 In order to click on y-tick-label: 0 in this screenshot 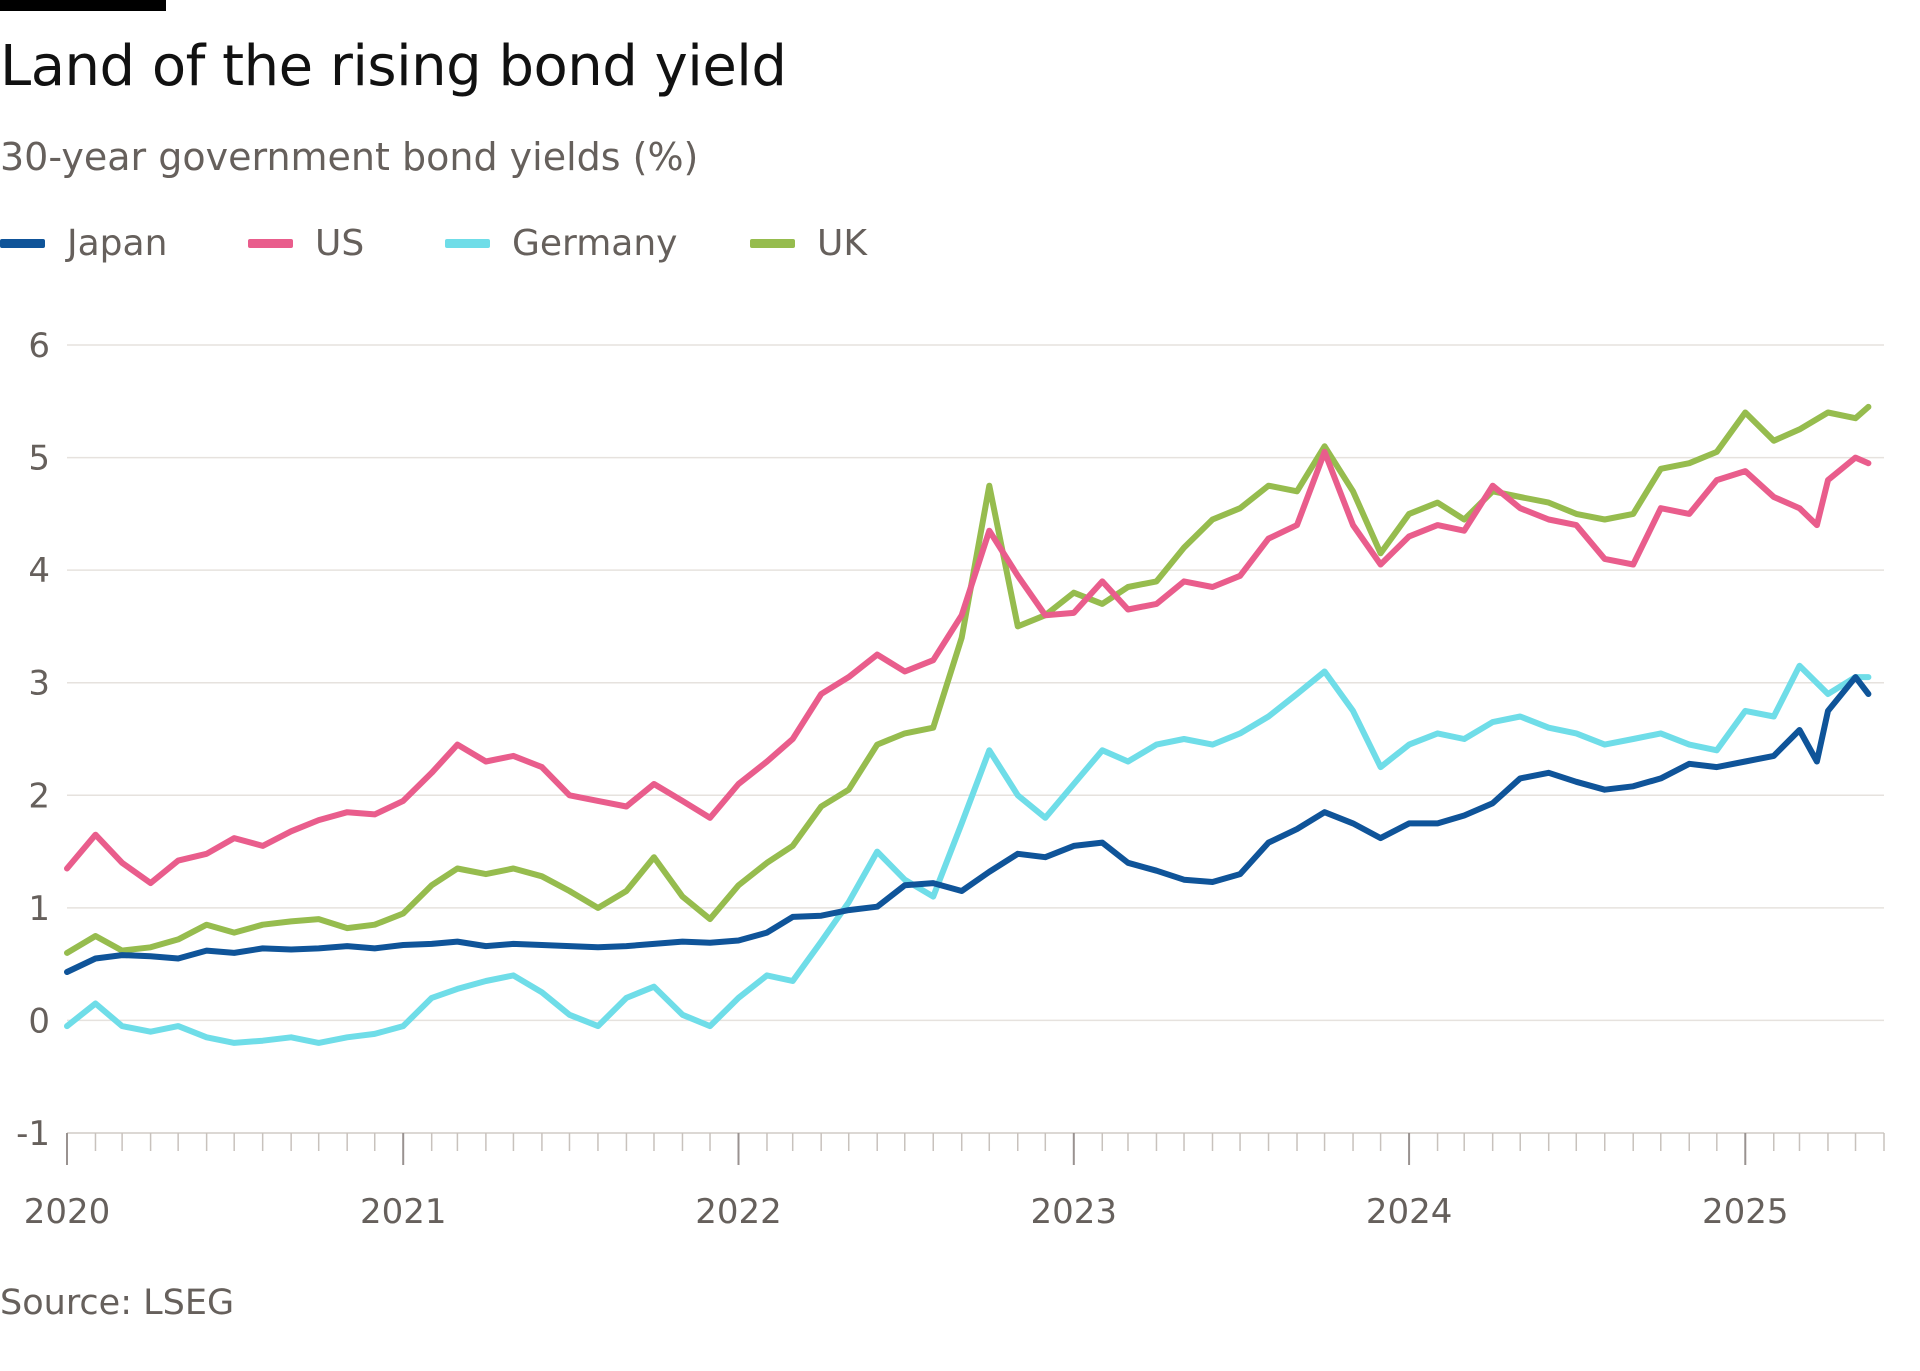, I will do `click(39, 1021)`.